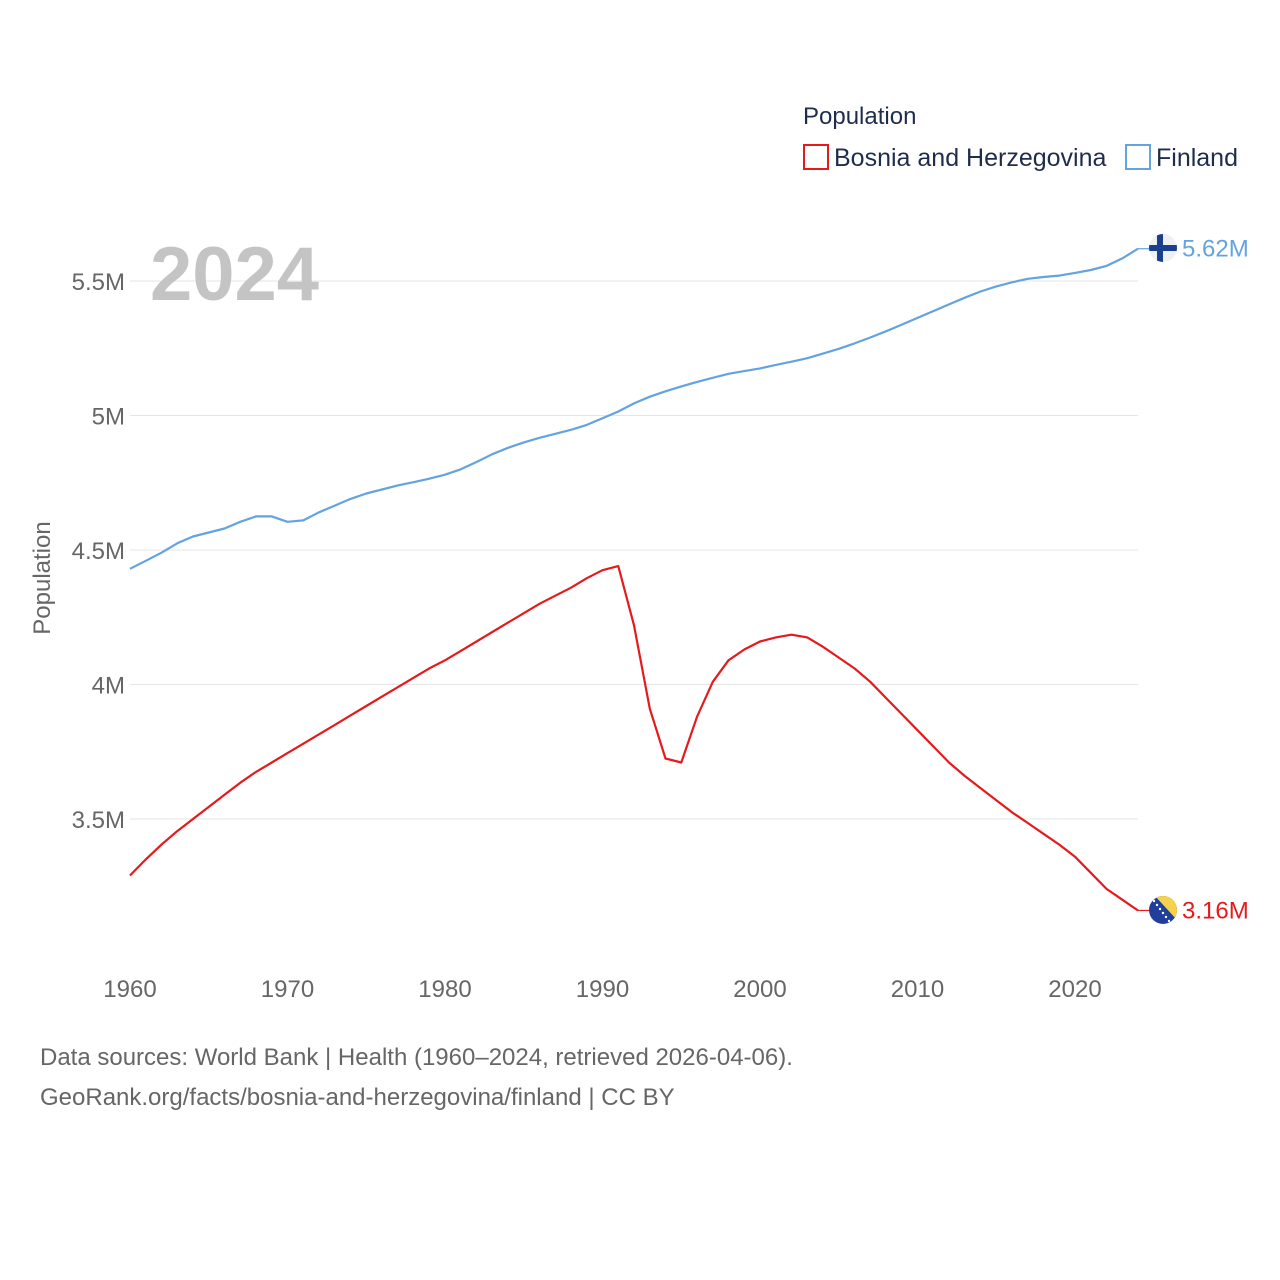 This screenshot has width=1280, height=1280. Describe the element at coordinates (1193, 580) in the screenshot. I see `end-markers: 3.16M 5.62M` at that location.